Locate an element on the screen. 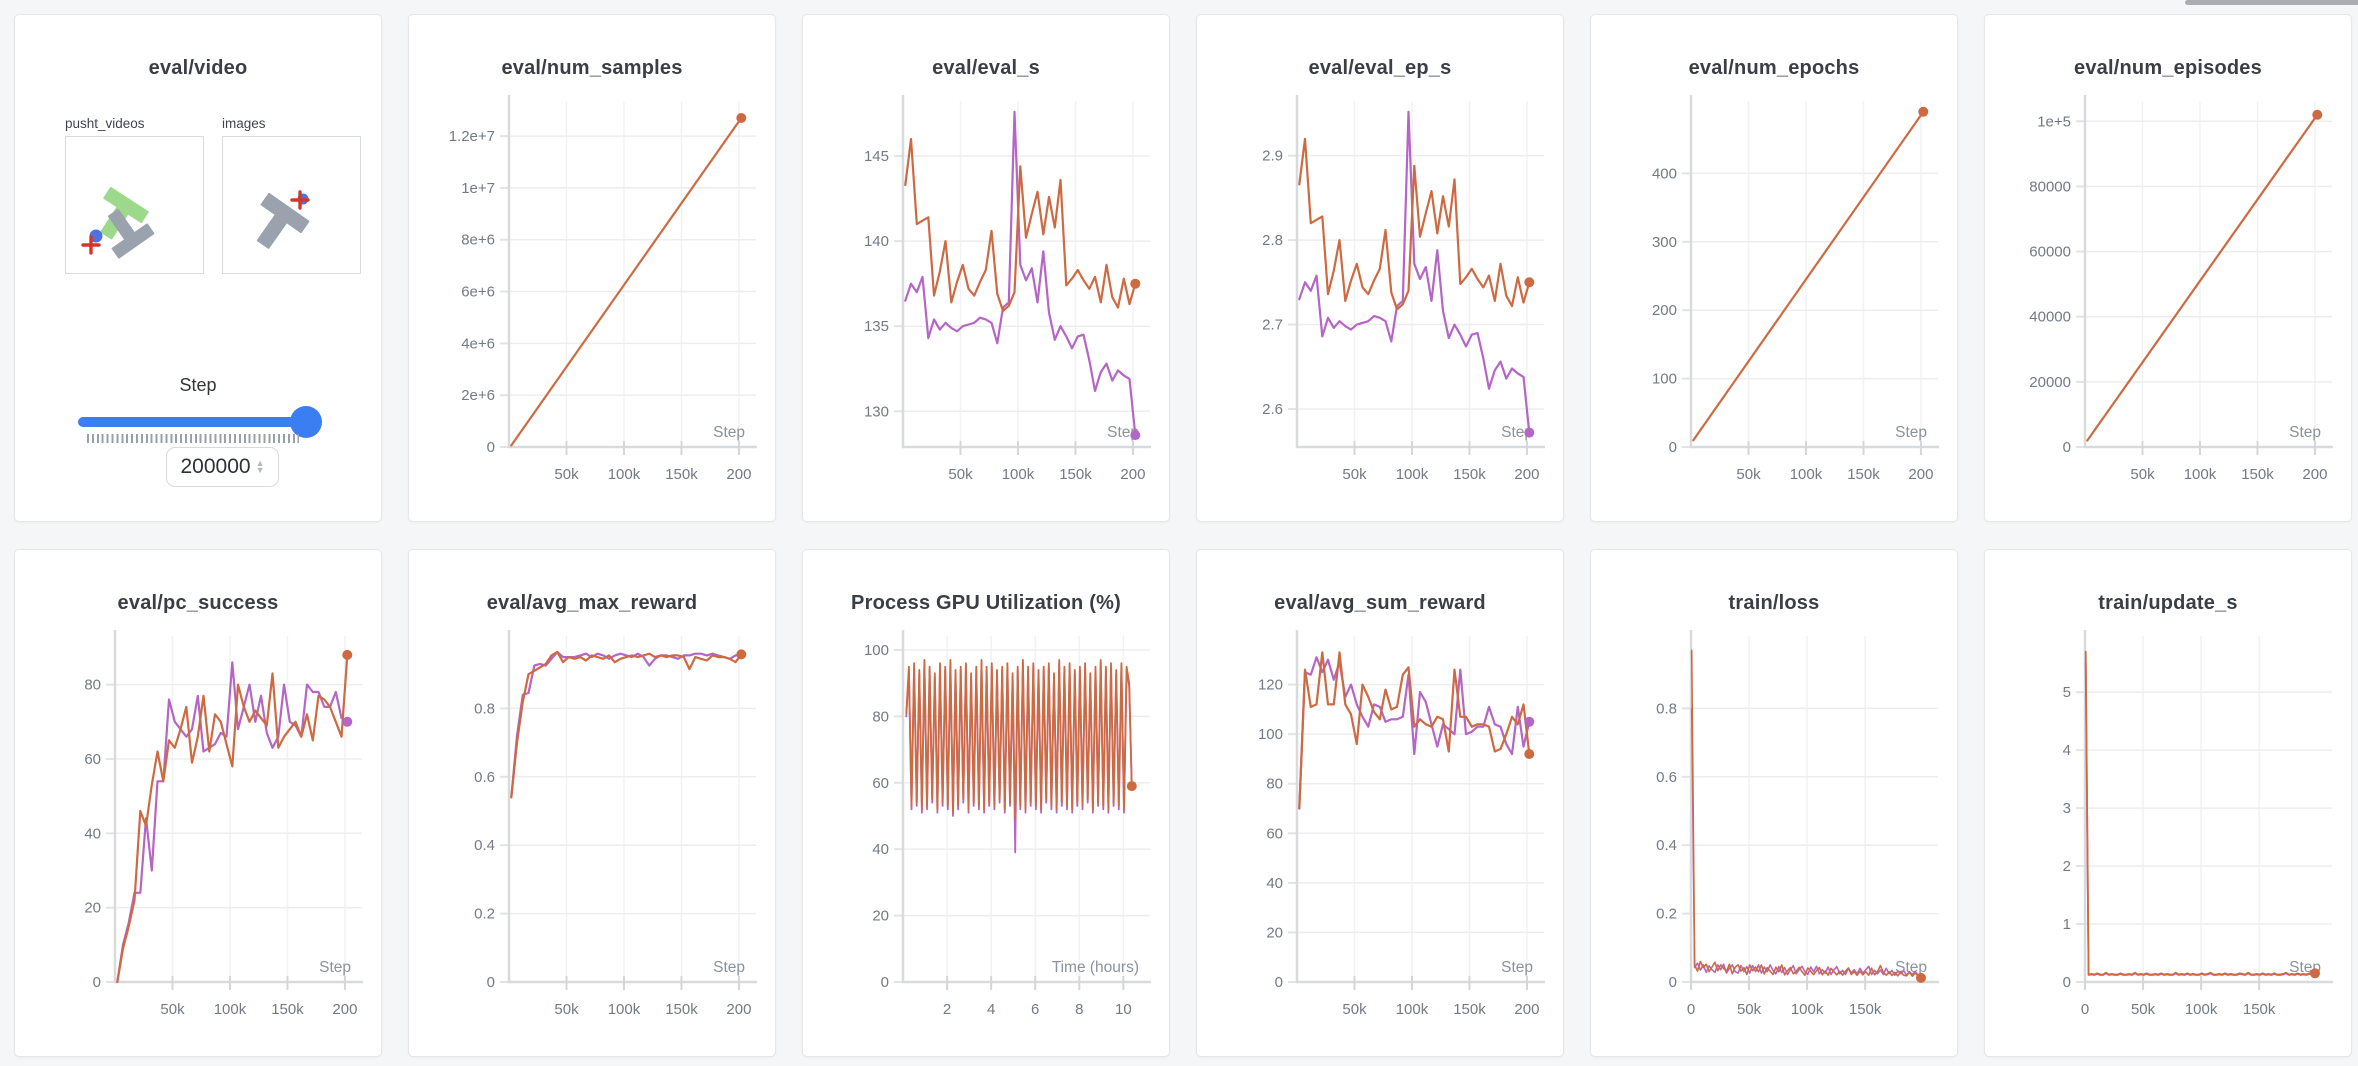  y-tick-label: 145 is located at coordinates (876, 156).